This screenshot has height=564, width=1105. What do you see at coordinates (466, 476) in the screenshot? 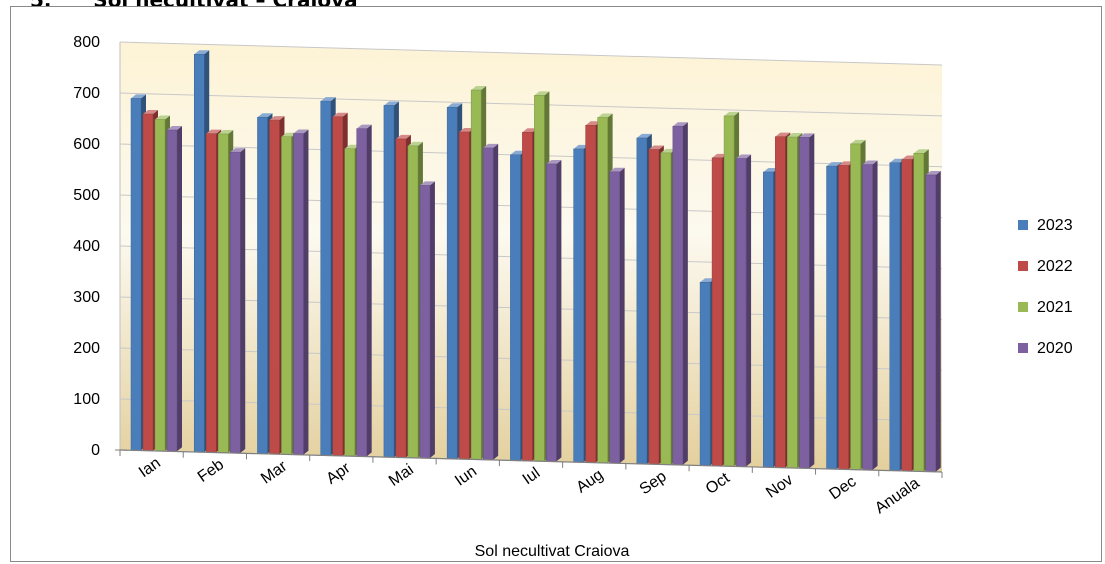
I see `x-tick-label: Iun` at bounding box center [466, 476].